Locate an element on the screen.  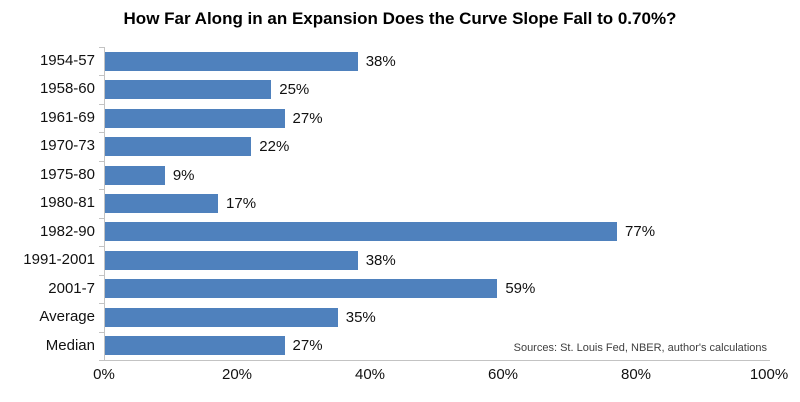
x-tick-label: 20% is located at coordinates (237, 374).